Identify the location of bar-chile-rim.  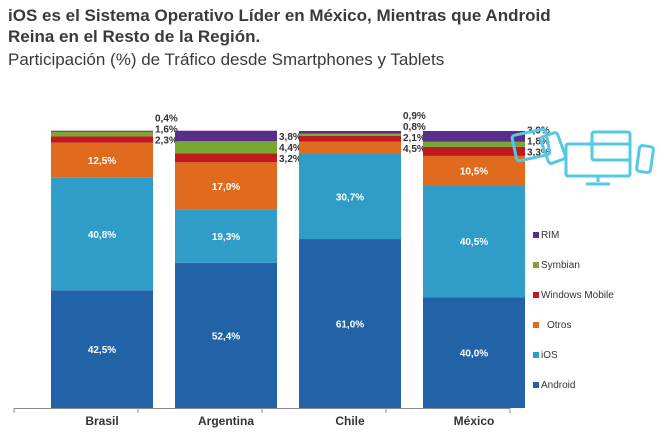
(350, 132).